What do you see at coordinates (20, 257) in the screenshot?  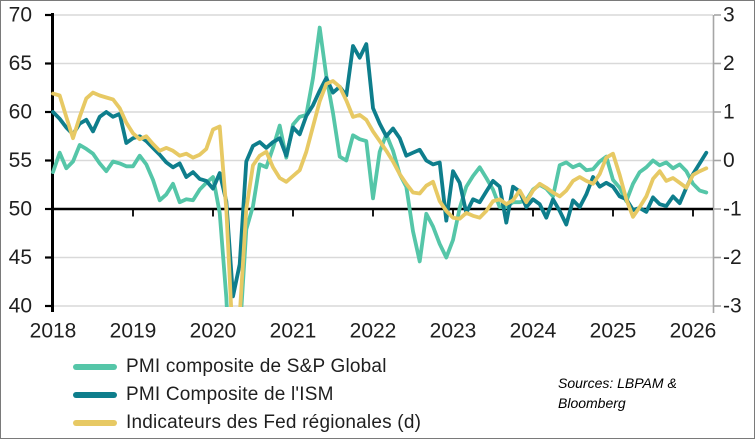 I see `y-axis-left-label: 45` at bounding box center [20, 257].